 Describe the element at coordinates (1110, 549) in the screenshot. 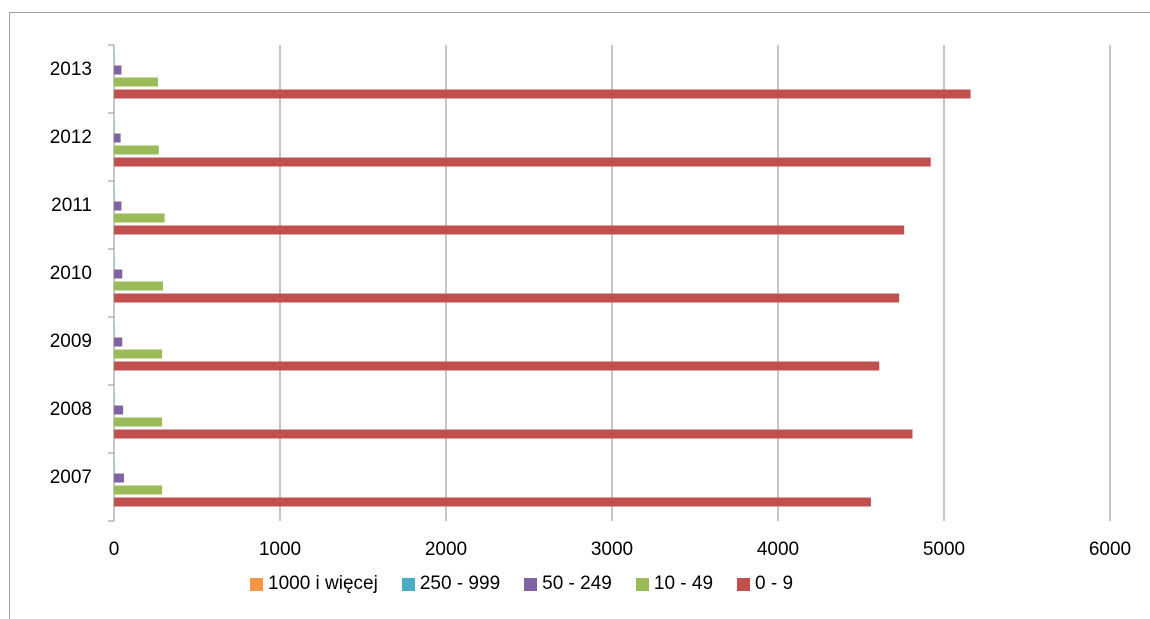

I see `x-tick-label: 6000` at that location.